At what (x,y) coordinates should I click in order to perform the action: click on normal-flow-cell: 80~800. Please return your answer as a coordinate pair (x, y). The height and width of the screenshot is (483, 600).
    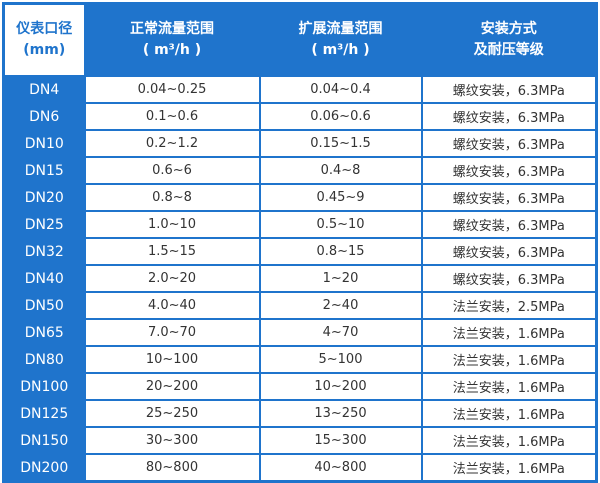
    Looking at the image, I should click on (172, 468).